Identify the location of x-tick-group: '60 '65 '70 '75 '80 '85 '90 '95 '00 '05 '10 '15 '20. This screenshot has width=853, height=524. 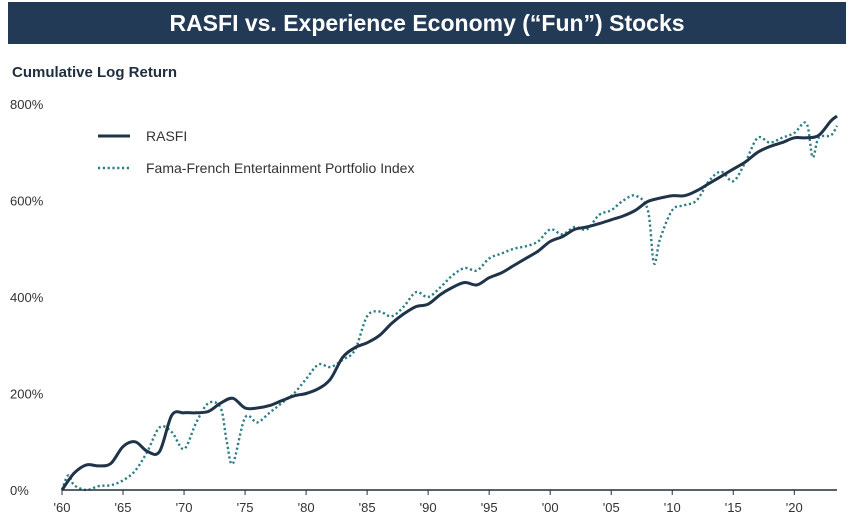
(428, 502).